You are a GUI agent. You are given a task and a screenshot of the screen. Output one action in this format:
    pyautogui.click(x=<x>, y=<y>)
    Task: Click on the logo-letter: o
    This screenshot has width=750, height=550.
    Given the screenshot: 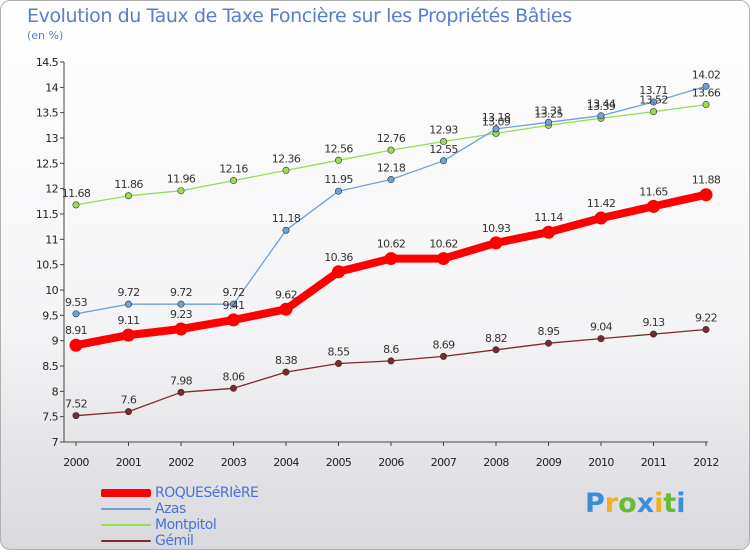 What is the action you would take?
    pyautogui.click(x=627, y=503)
    